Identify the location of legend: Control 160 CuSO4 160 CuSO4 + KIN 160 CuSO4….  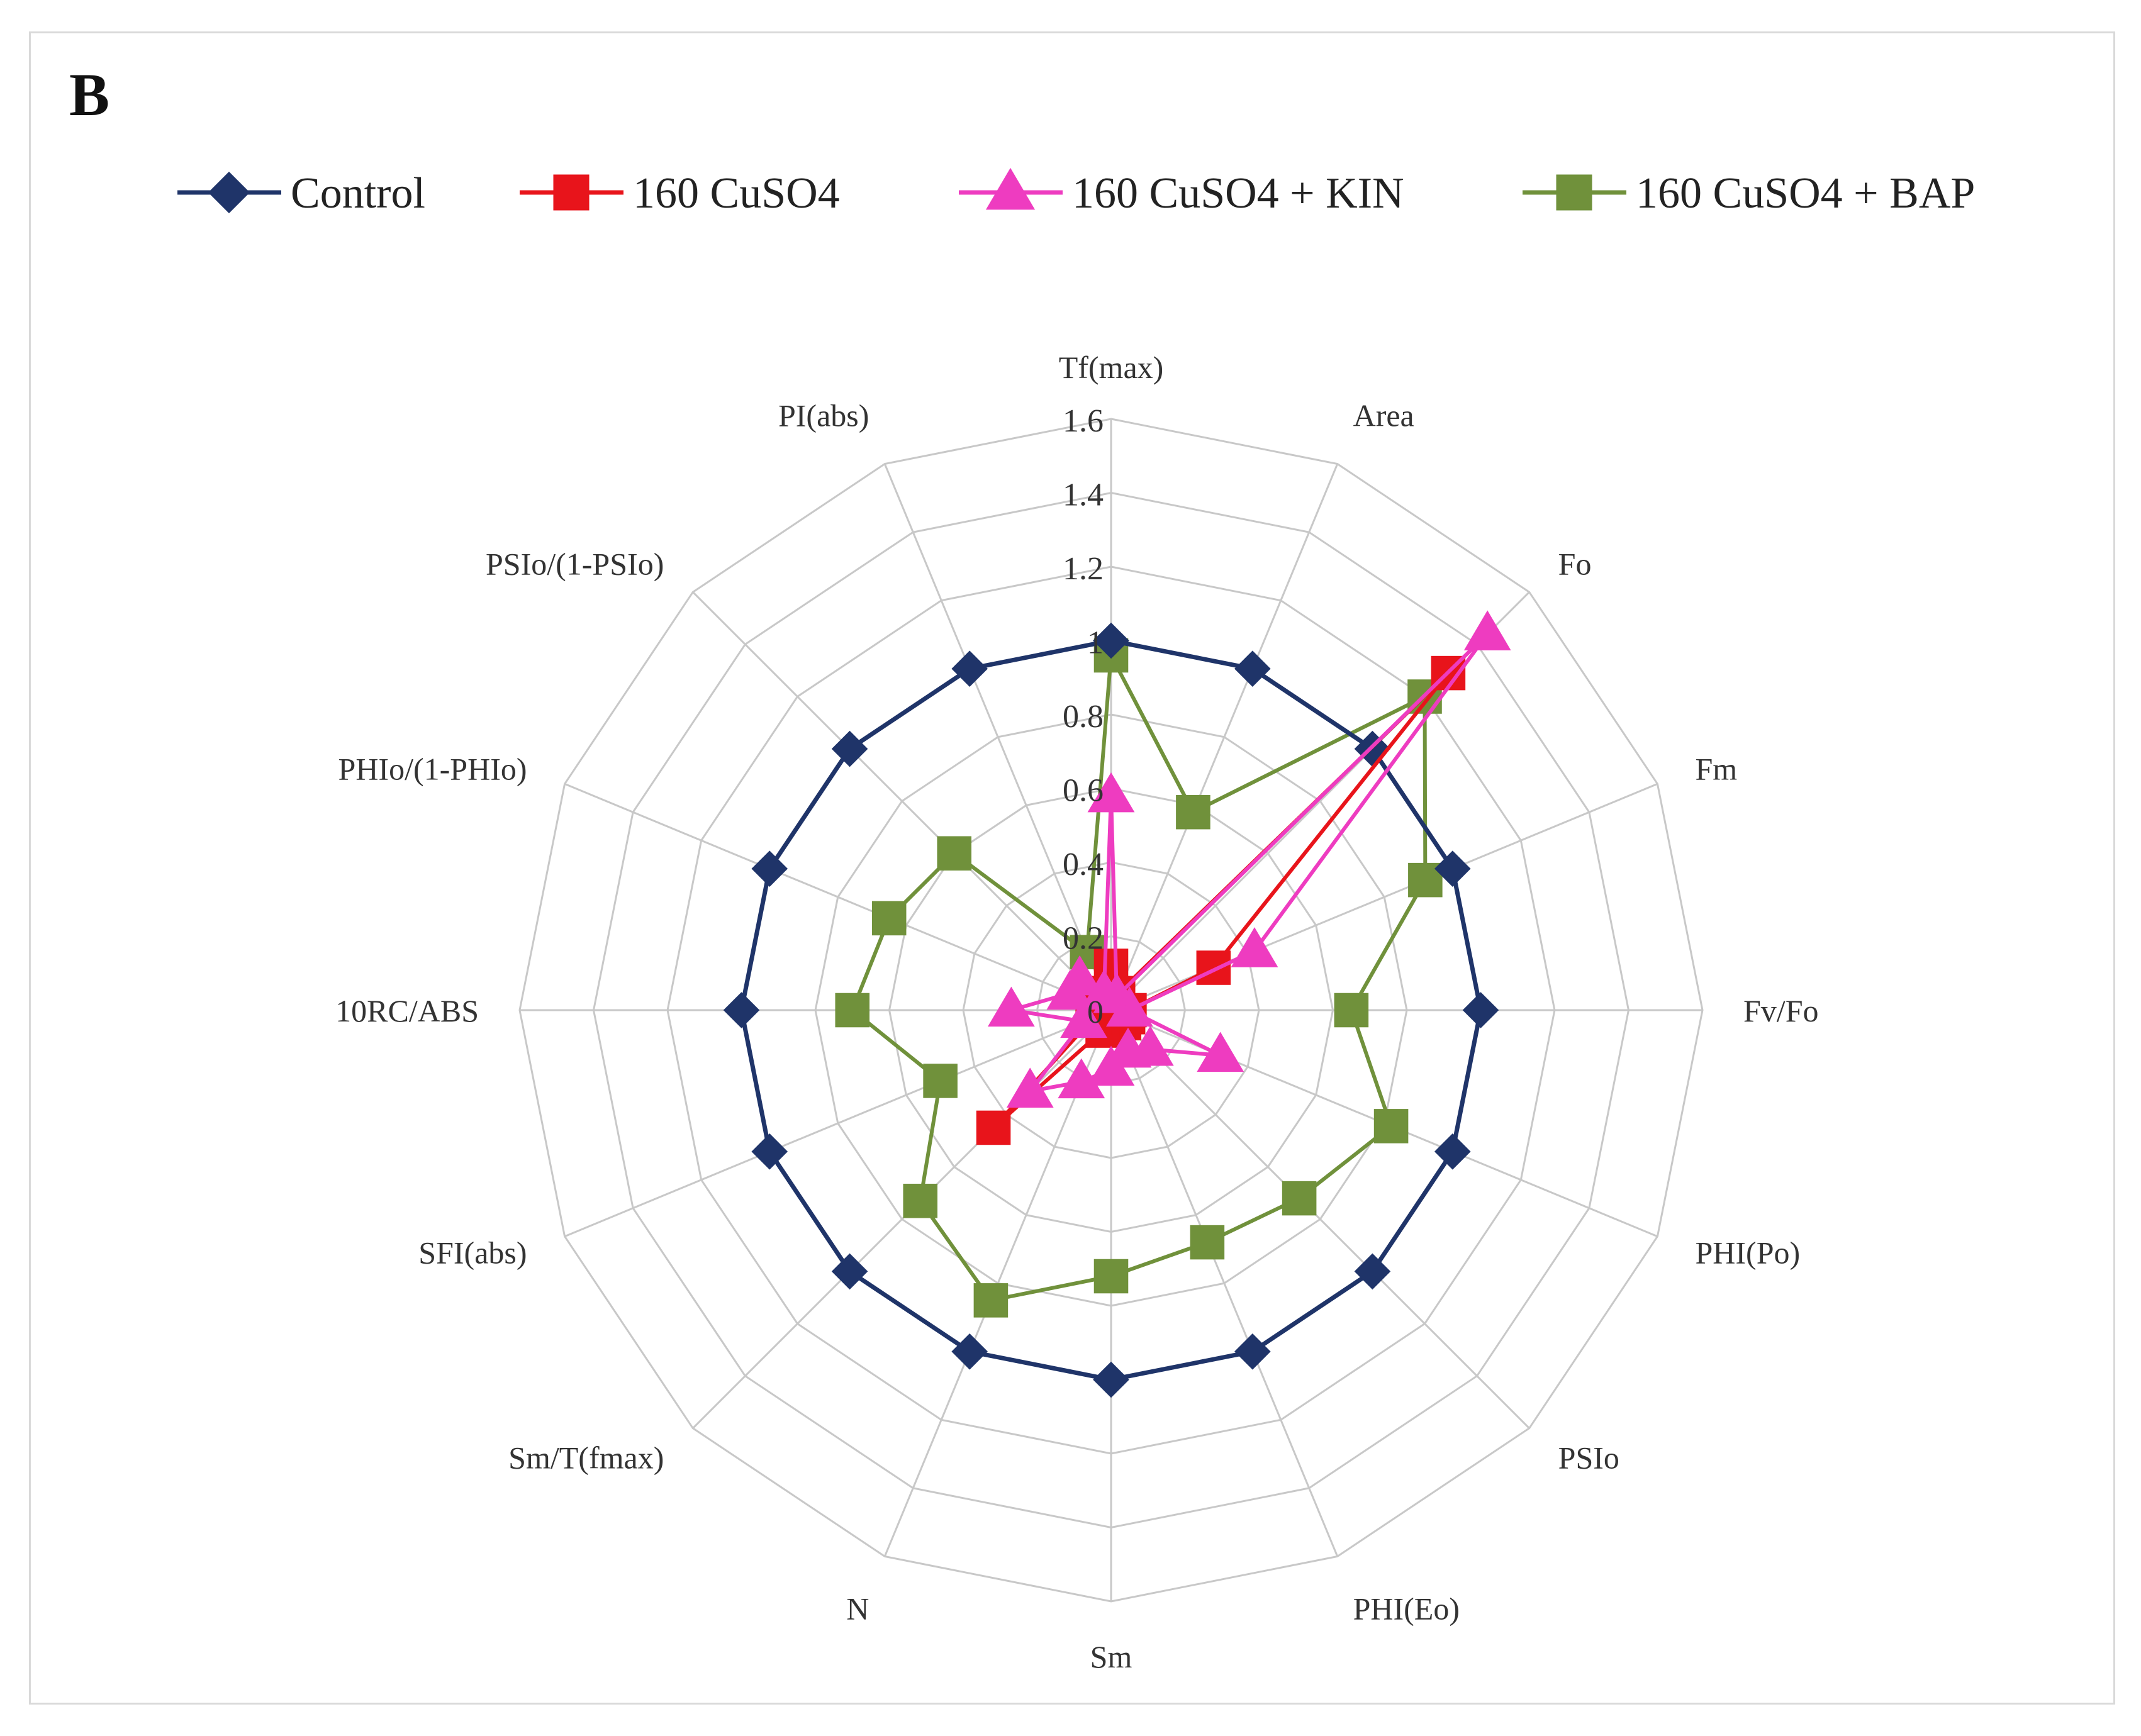
(1076, 192).